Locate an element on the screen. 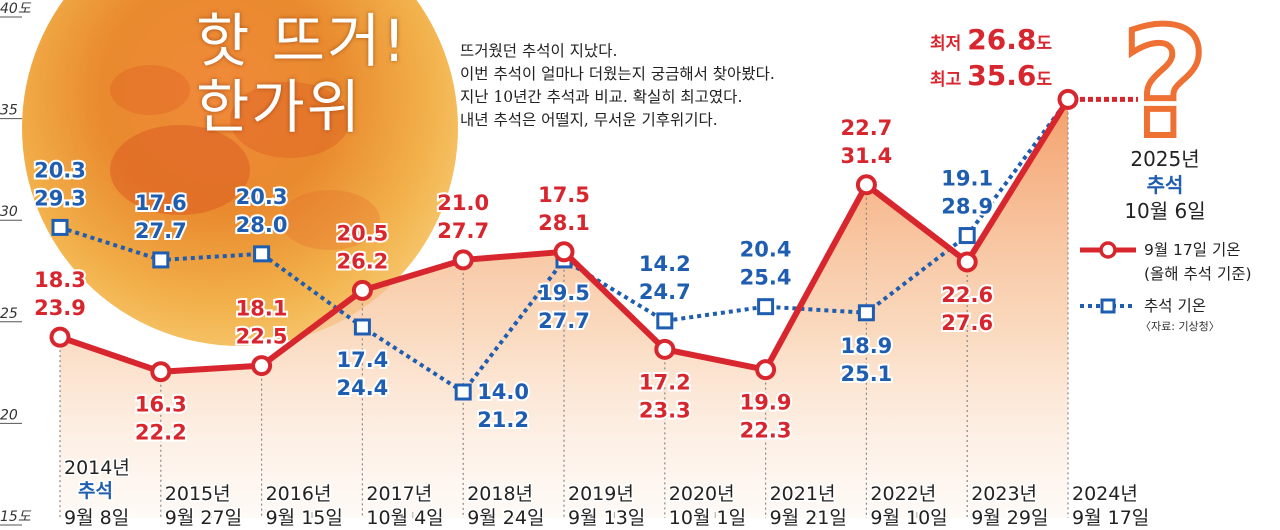 This screenshot has width=1280, height=530. y-tick-label: 35 is located at coordinates (9, 111).